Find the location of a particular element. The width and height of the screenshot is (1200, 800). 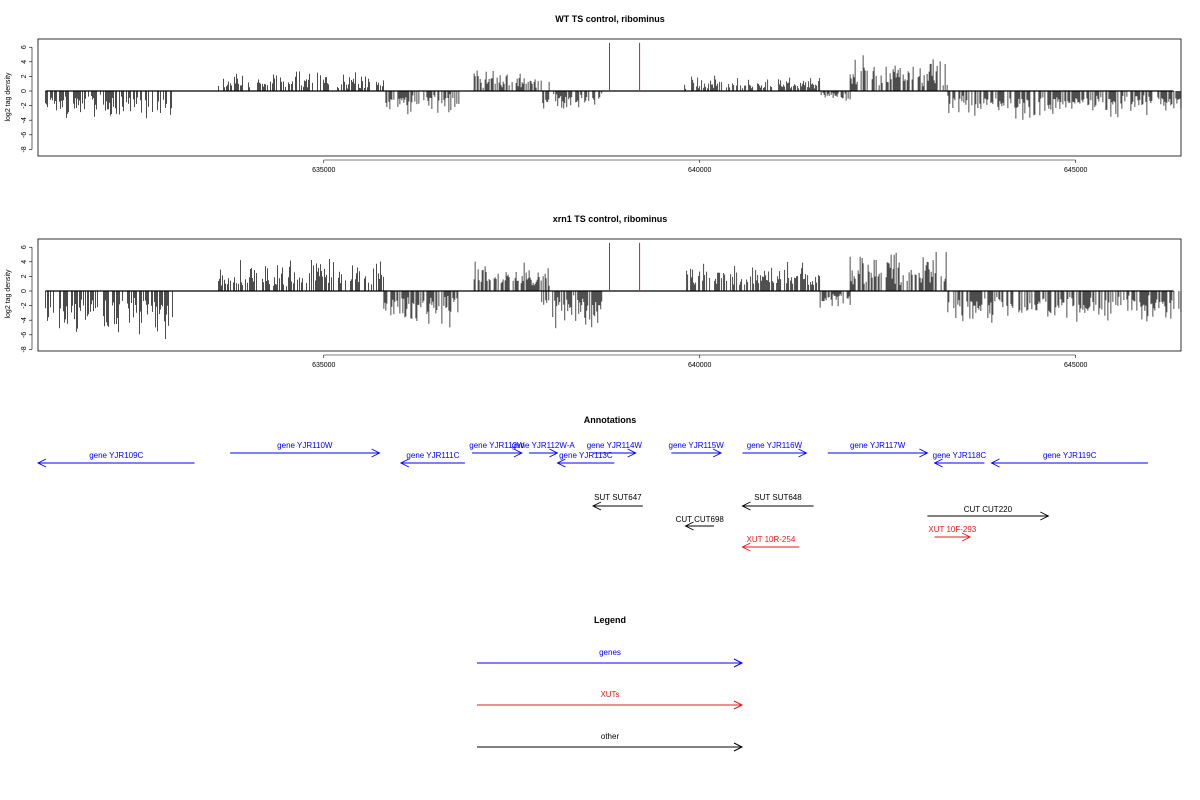

legend-items: genes XUTs other is located at coordinates (610, 700).